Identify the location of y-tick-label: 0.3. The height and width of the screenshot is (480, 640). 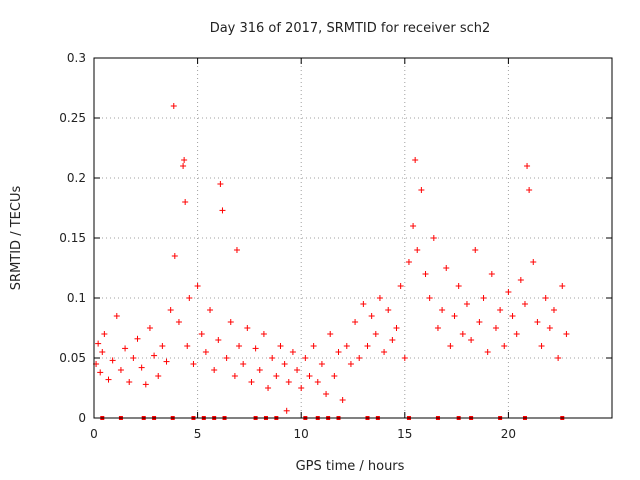
(76, 58).